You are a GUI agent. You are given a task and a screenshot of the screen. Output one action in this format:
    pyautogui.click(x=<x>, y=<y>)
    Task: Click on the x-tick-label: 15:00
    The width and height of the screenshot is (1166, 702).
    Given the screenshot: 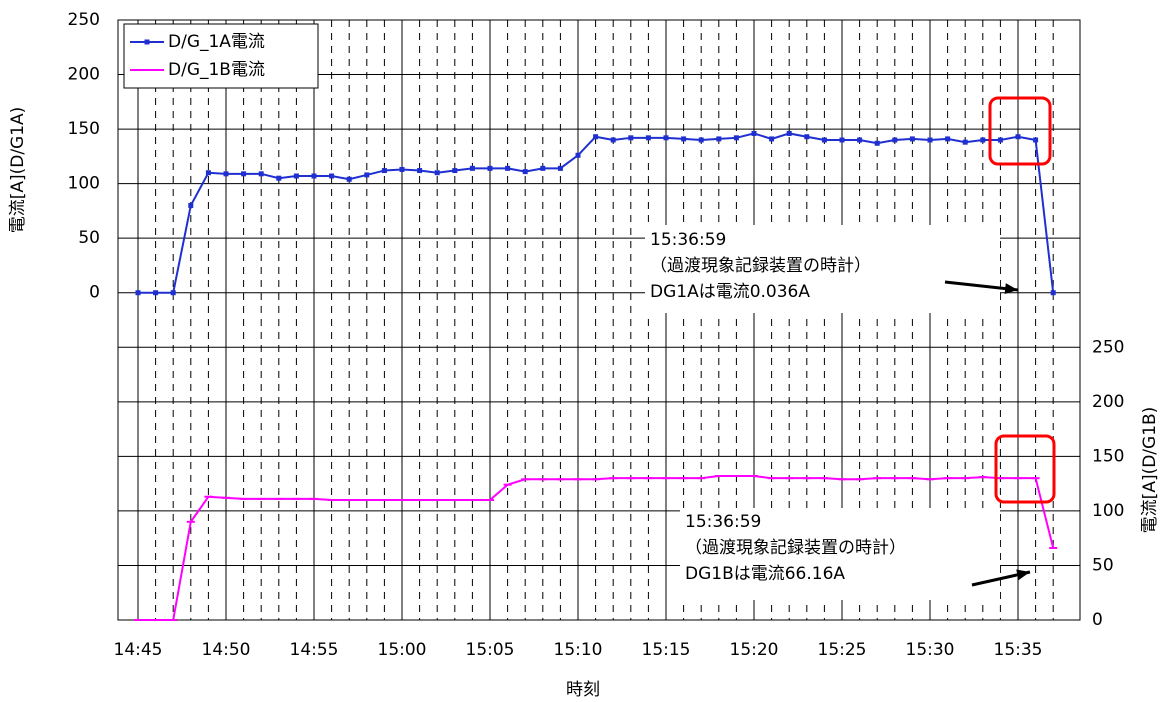 What is the action you would take?
    pyautogui.click(x=402, y=650)
    